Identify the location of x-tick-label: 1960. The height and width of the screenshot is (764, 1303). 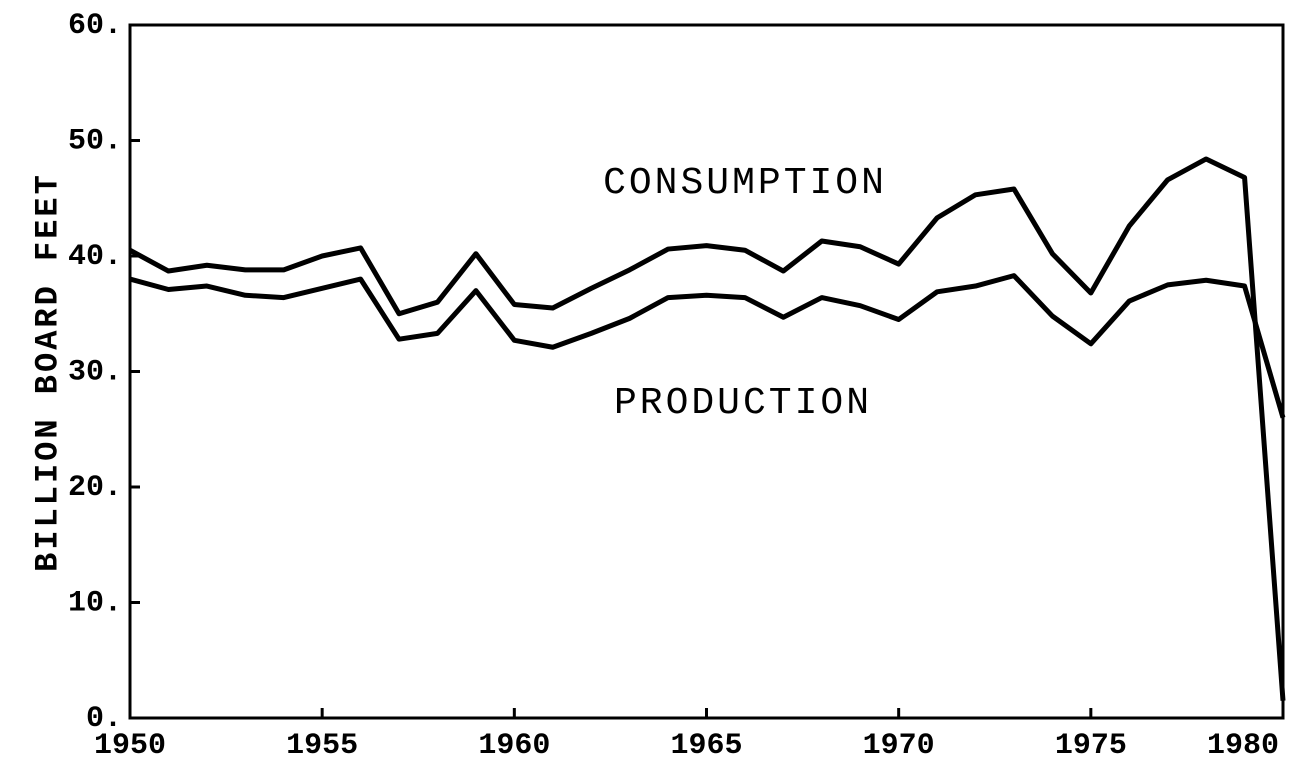
(514, 746).